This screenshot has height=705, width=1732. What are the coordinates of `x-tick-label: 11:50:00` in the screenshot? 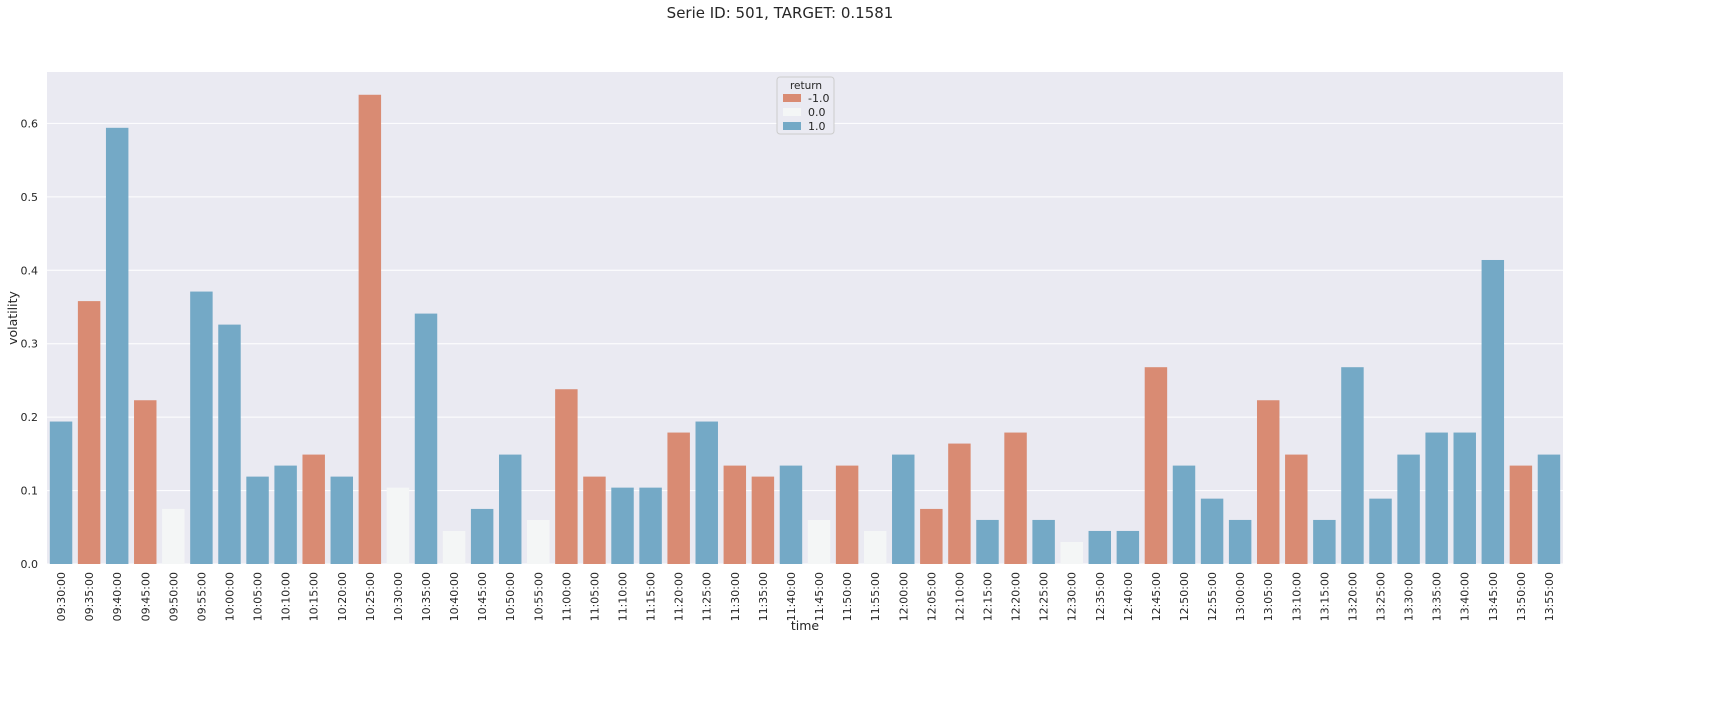 It's located at (847, 596).